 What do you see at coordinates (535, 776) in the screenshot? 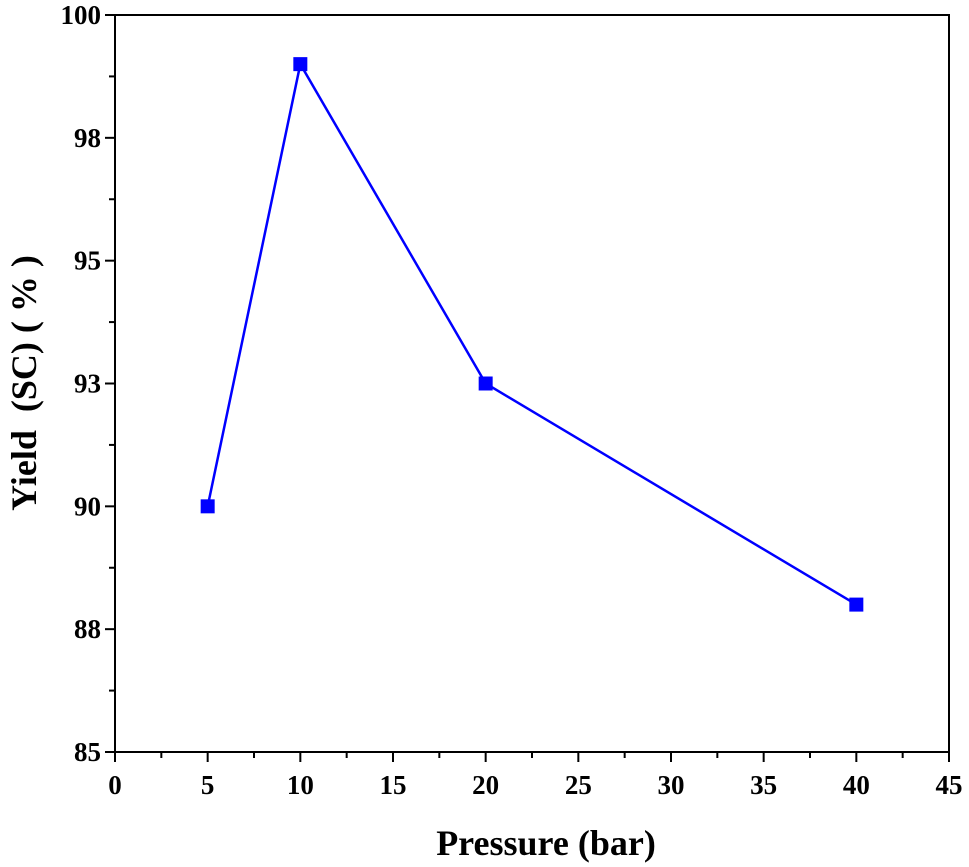
I see `x-ticks: 0 5 10 15 20 25 30 35 40 45` at bounding box center [535, 776].